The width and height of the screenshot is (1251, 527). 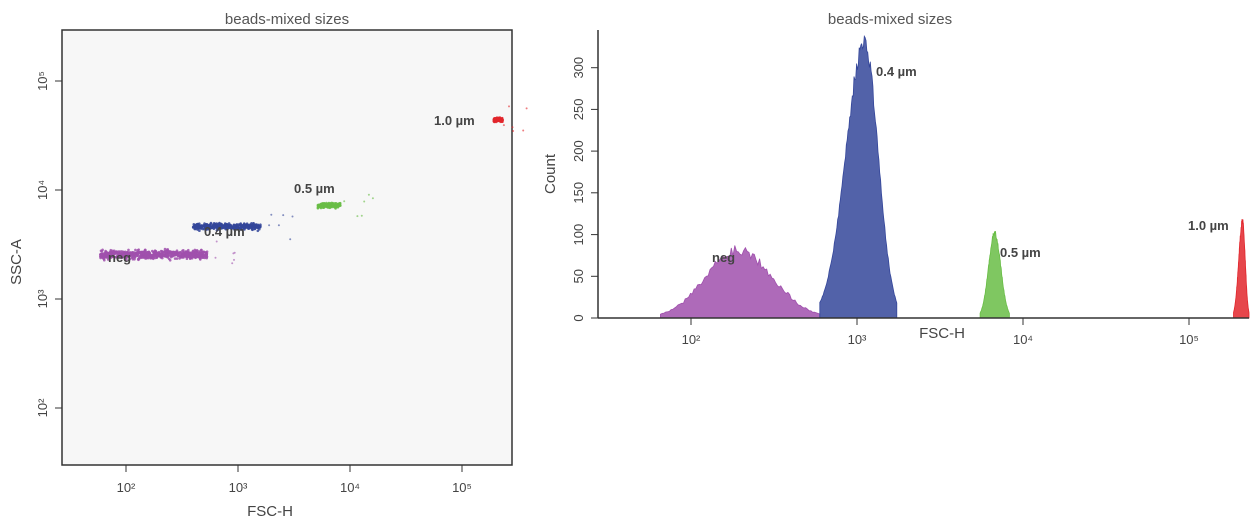 What do you see at coordinates (550, 173) in the screenshot?
I see `histogram-y-axis-title: Count` at bounding box center [550, 173].